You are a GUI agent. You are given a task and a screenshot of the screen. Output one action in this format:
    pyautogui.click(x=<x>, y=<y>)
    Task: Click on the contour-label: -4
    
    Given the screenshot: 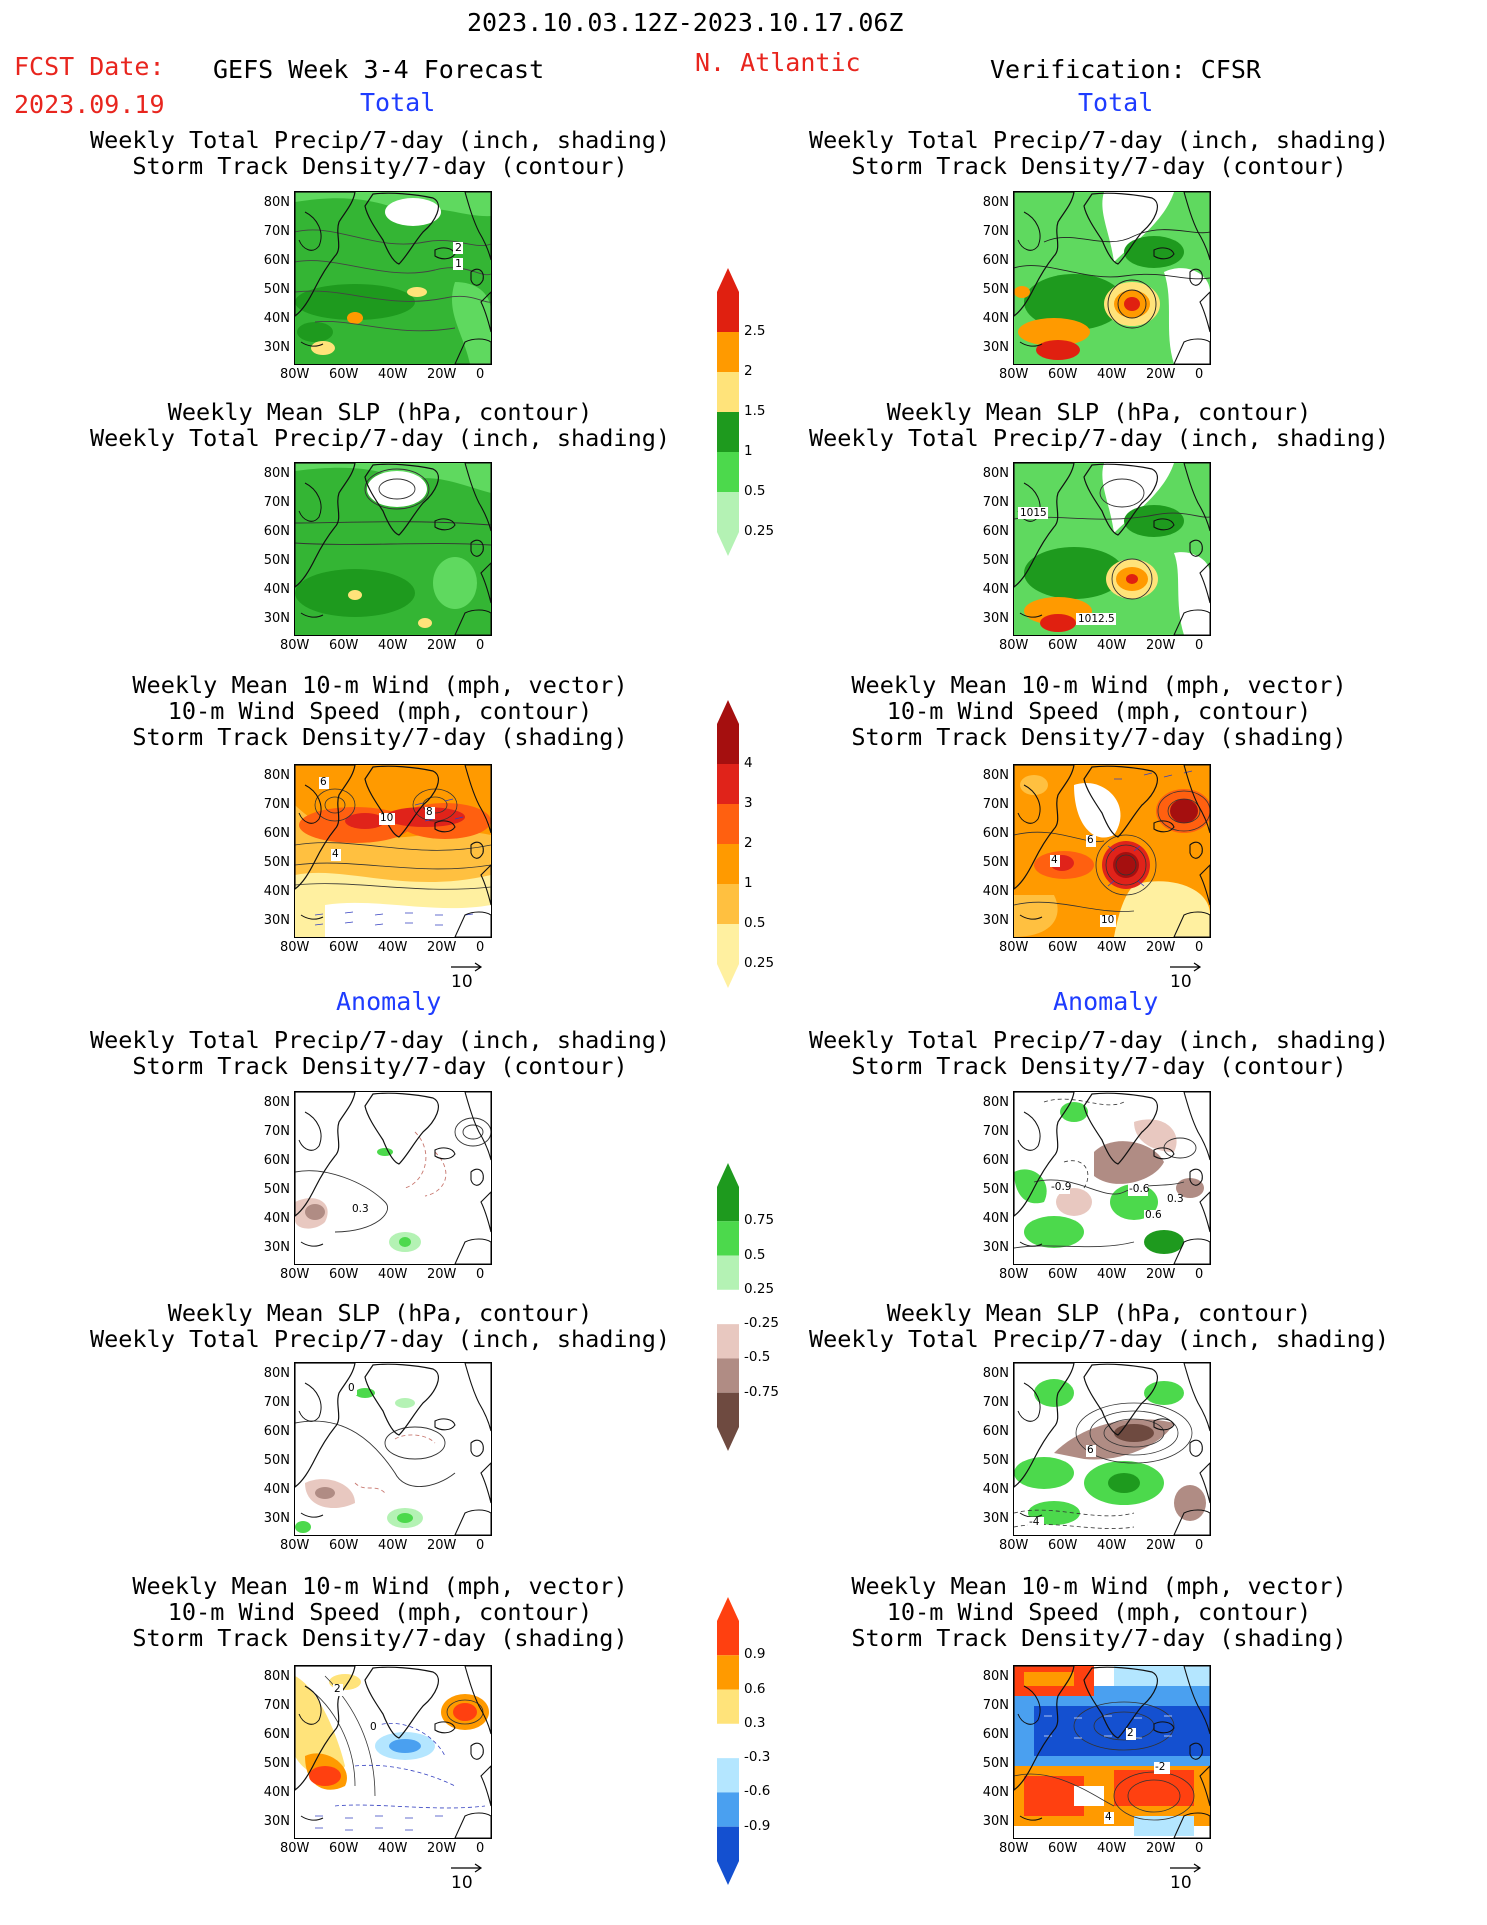 What is the action you would take?
    pyautogui.click(x=1034, y=1522)
    